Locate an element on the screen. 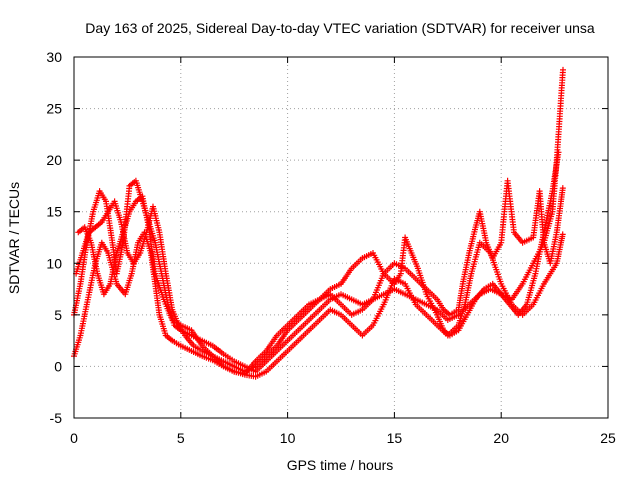 The height and width of the screenshot is (480, 640). x-axis-label: GPS time / hours is located at coordinates (340, 465).